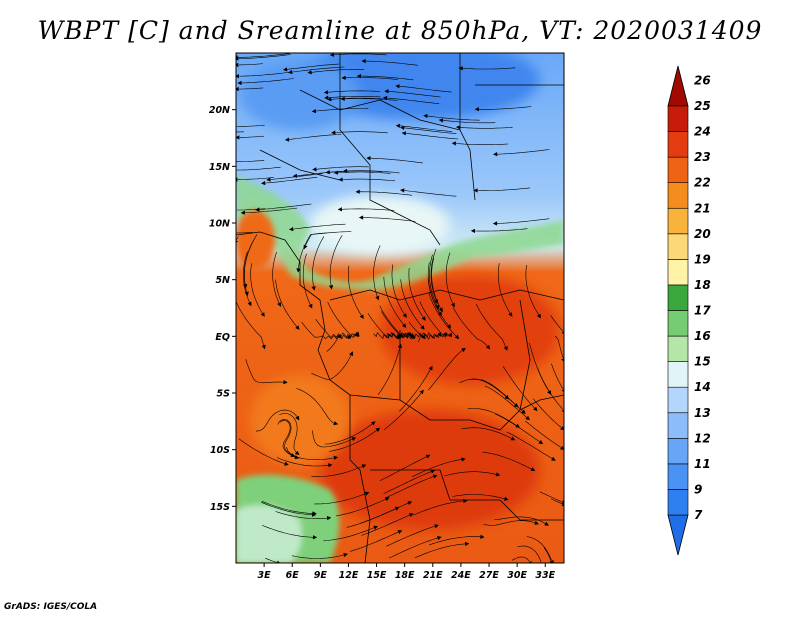 Image resolution: width=800 pixels, height=618 pixels. I want to click on colorbar-label: 9, so click(698, 489).